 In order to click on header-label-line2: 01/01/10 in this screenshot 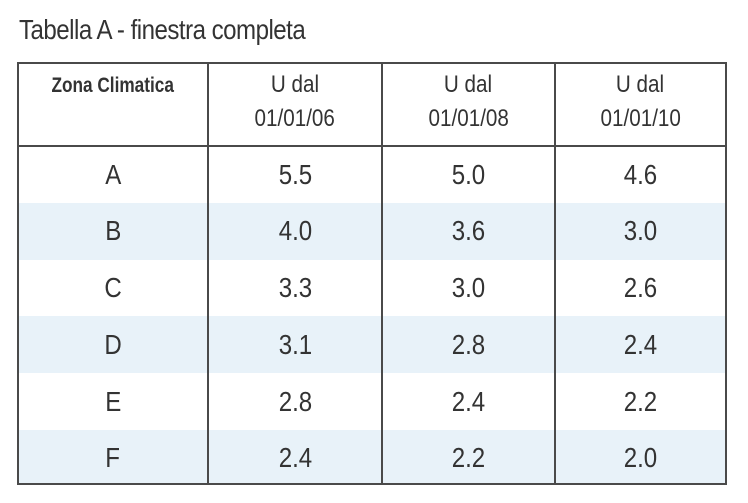, I will do `click(640, 118)`.